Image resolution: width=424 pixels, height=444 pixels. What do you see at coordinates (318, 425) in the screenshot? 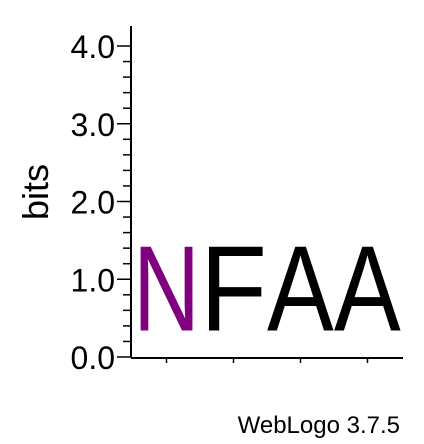
I see `weblogo-version: WebLogo 3.7.5` at bounding box center [318, 425].